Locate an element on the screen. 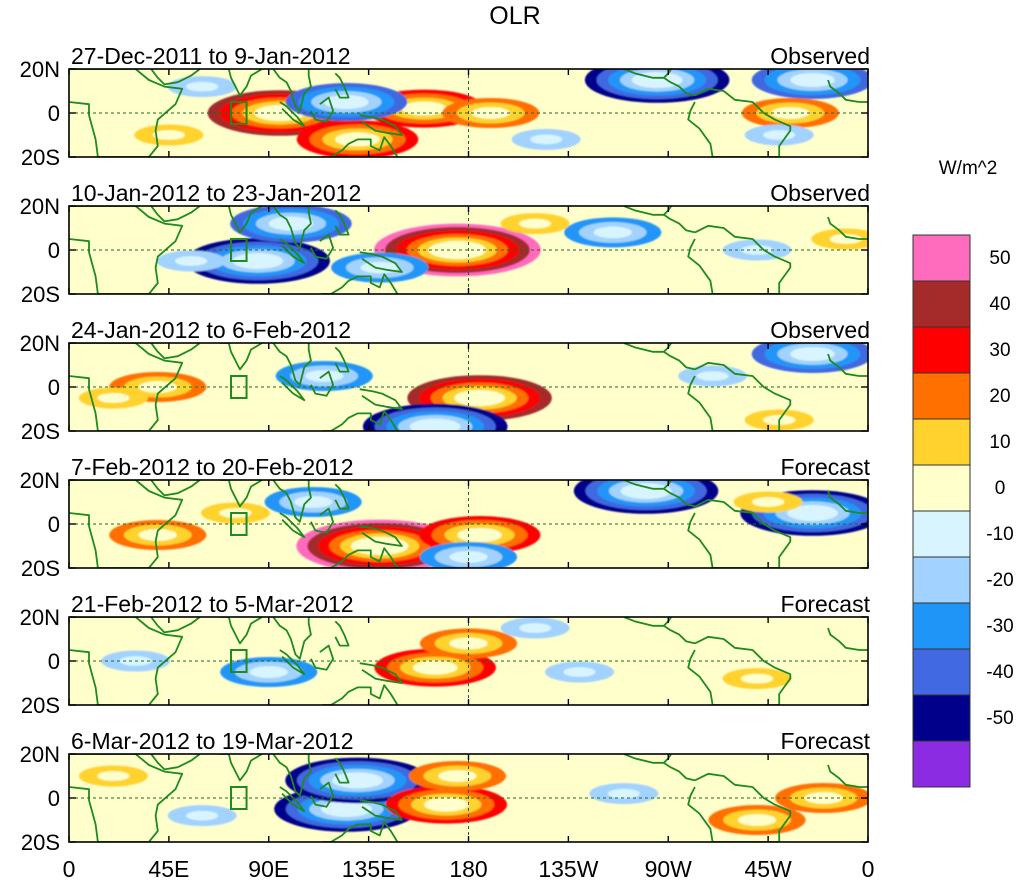  colorbar-tick-label: -30 is located at coordinates (999, 626).